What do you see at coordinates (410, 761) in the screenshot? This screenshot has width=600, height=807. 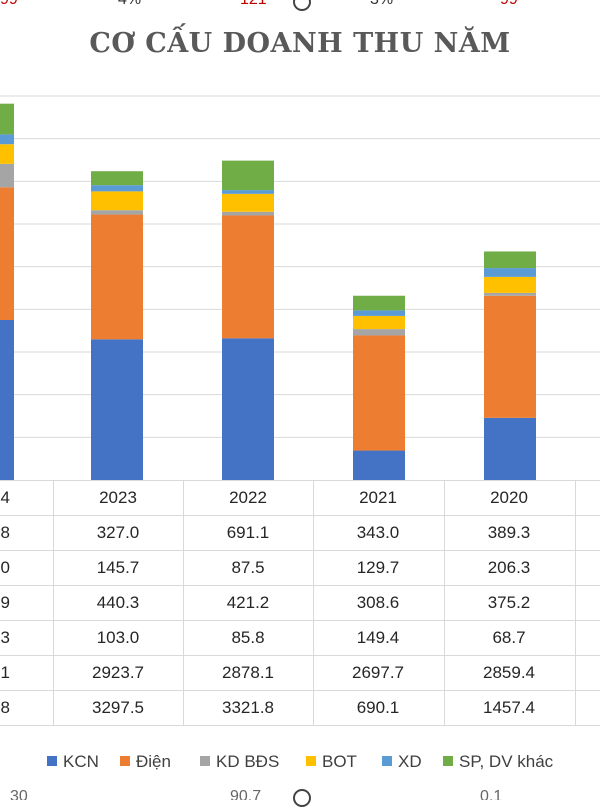 I see `legend-label: XD` at bounding box center [410, 761].